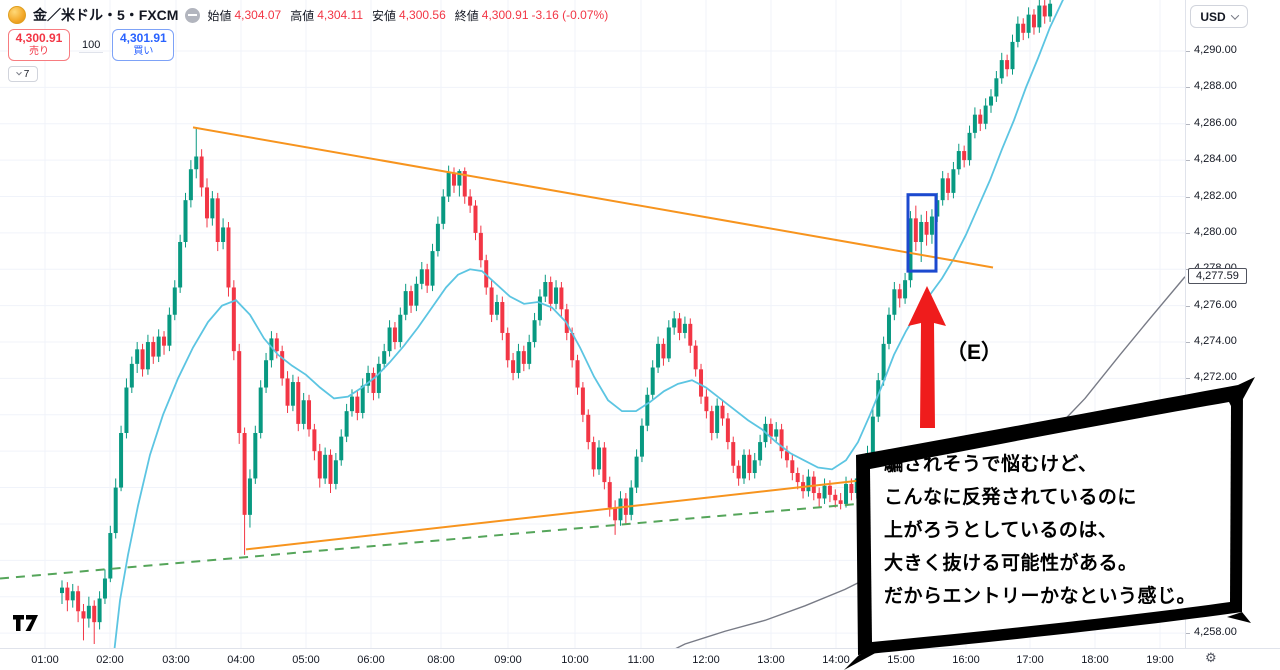  What do you see at coordinates (1040, 596) in the screenshot?
I see `bubble-line: だからエントリーかなという感じ。` at bounding box center [1040, 596].